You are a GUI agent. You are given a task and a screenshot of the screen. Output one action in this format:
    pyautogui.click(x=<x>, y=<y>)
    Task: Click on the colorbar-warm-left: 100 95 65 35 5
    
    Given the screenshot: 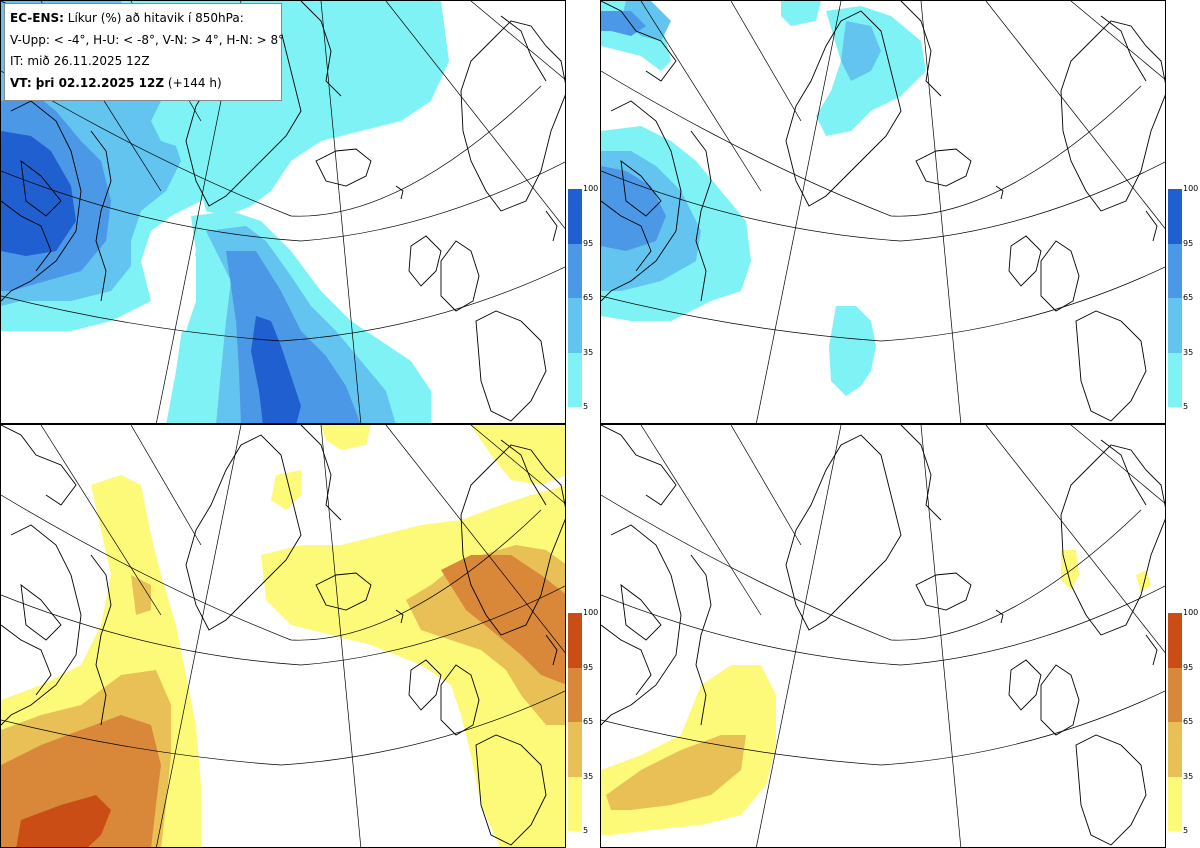 What is the action you would take?
    pyautogui.click(x=583, y=722)
    